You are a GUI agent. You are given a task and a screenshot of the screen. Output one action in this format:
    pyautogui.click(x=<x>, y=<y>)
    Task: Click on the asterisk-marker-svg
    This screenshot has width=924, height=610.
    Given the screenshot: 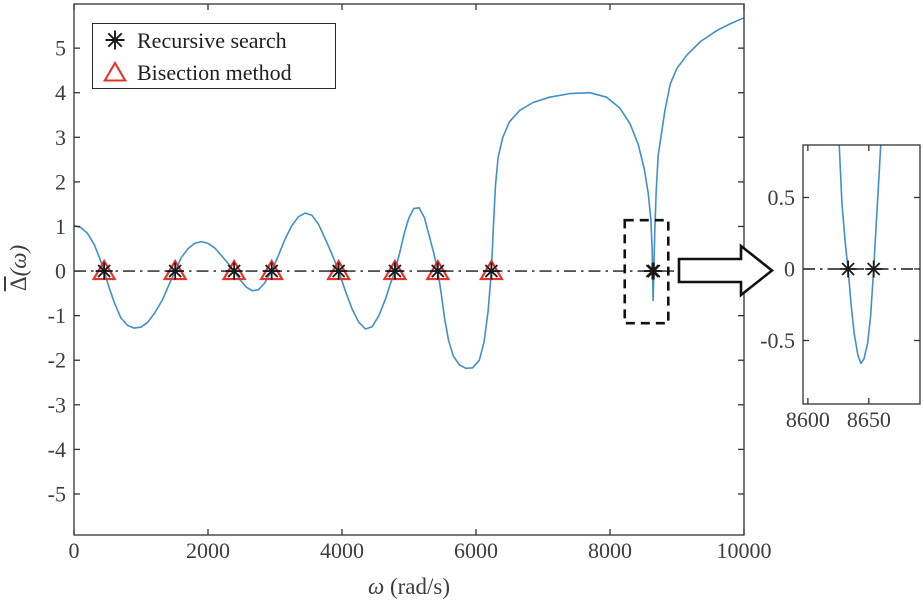 What is the action you would take?
    pyautogui.click(x=115, y=40)
    